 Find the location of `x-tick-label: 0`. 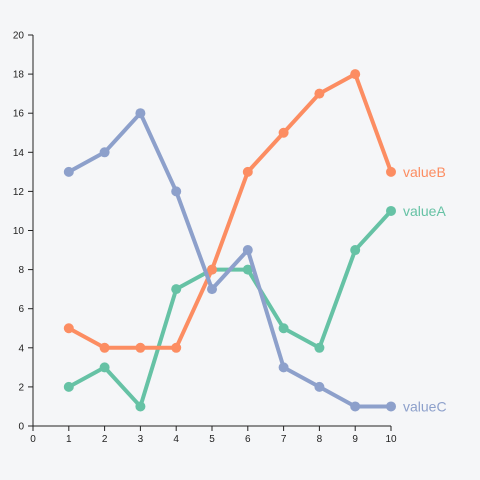

x-tick-label: 0 is located at coordinates (33, 439).